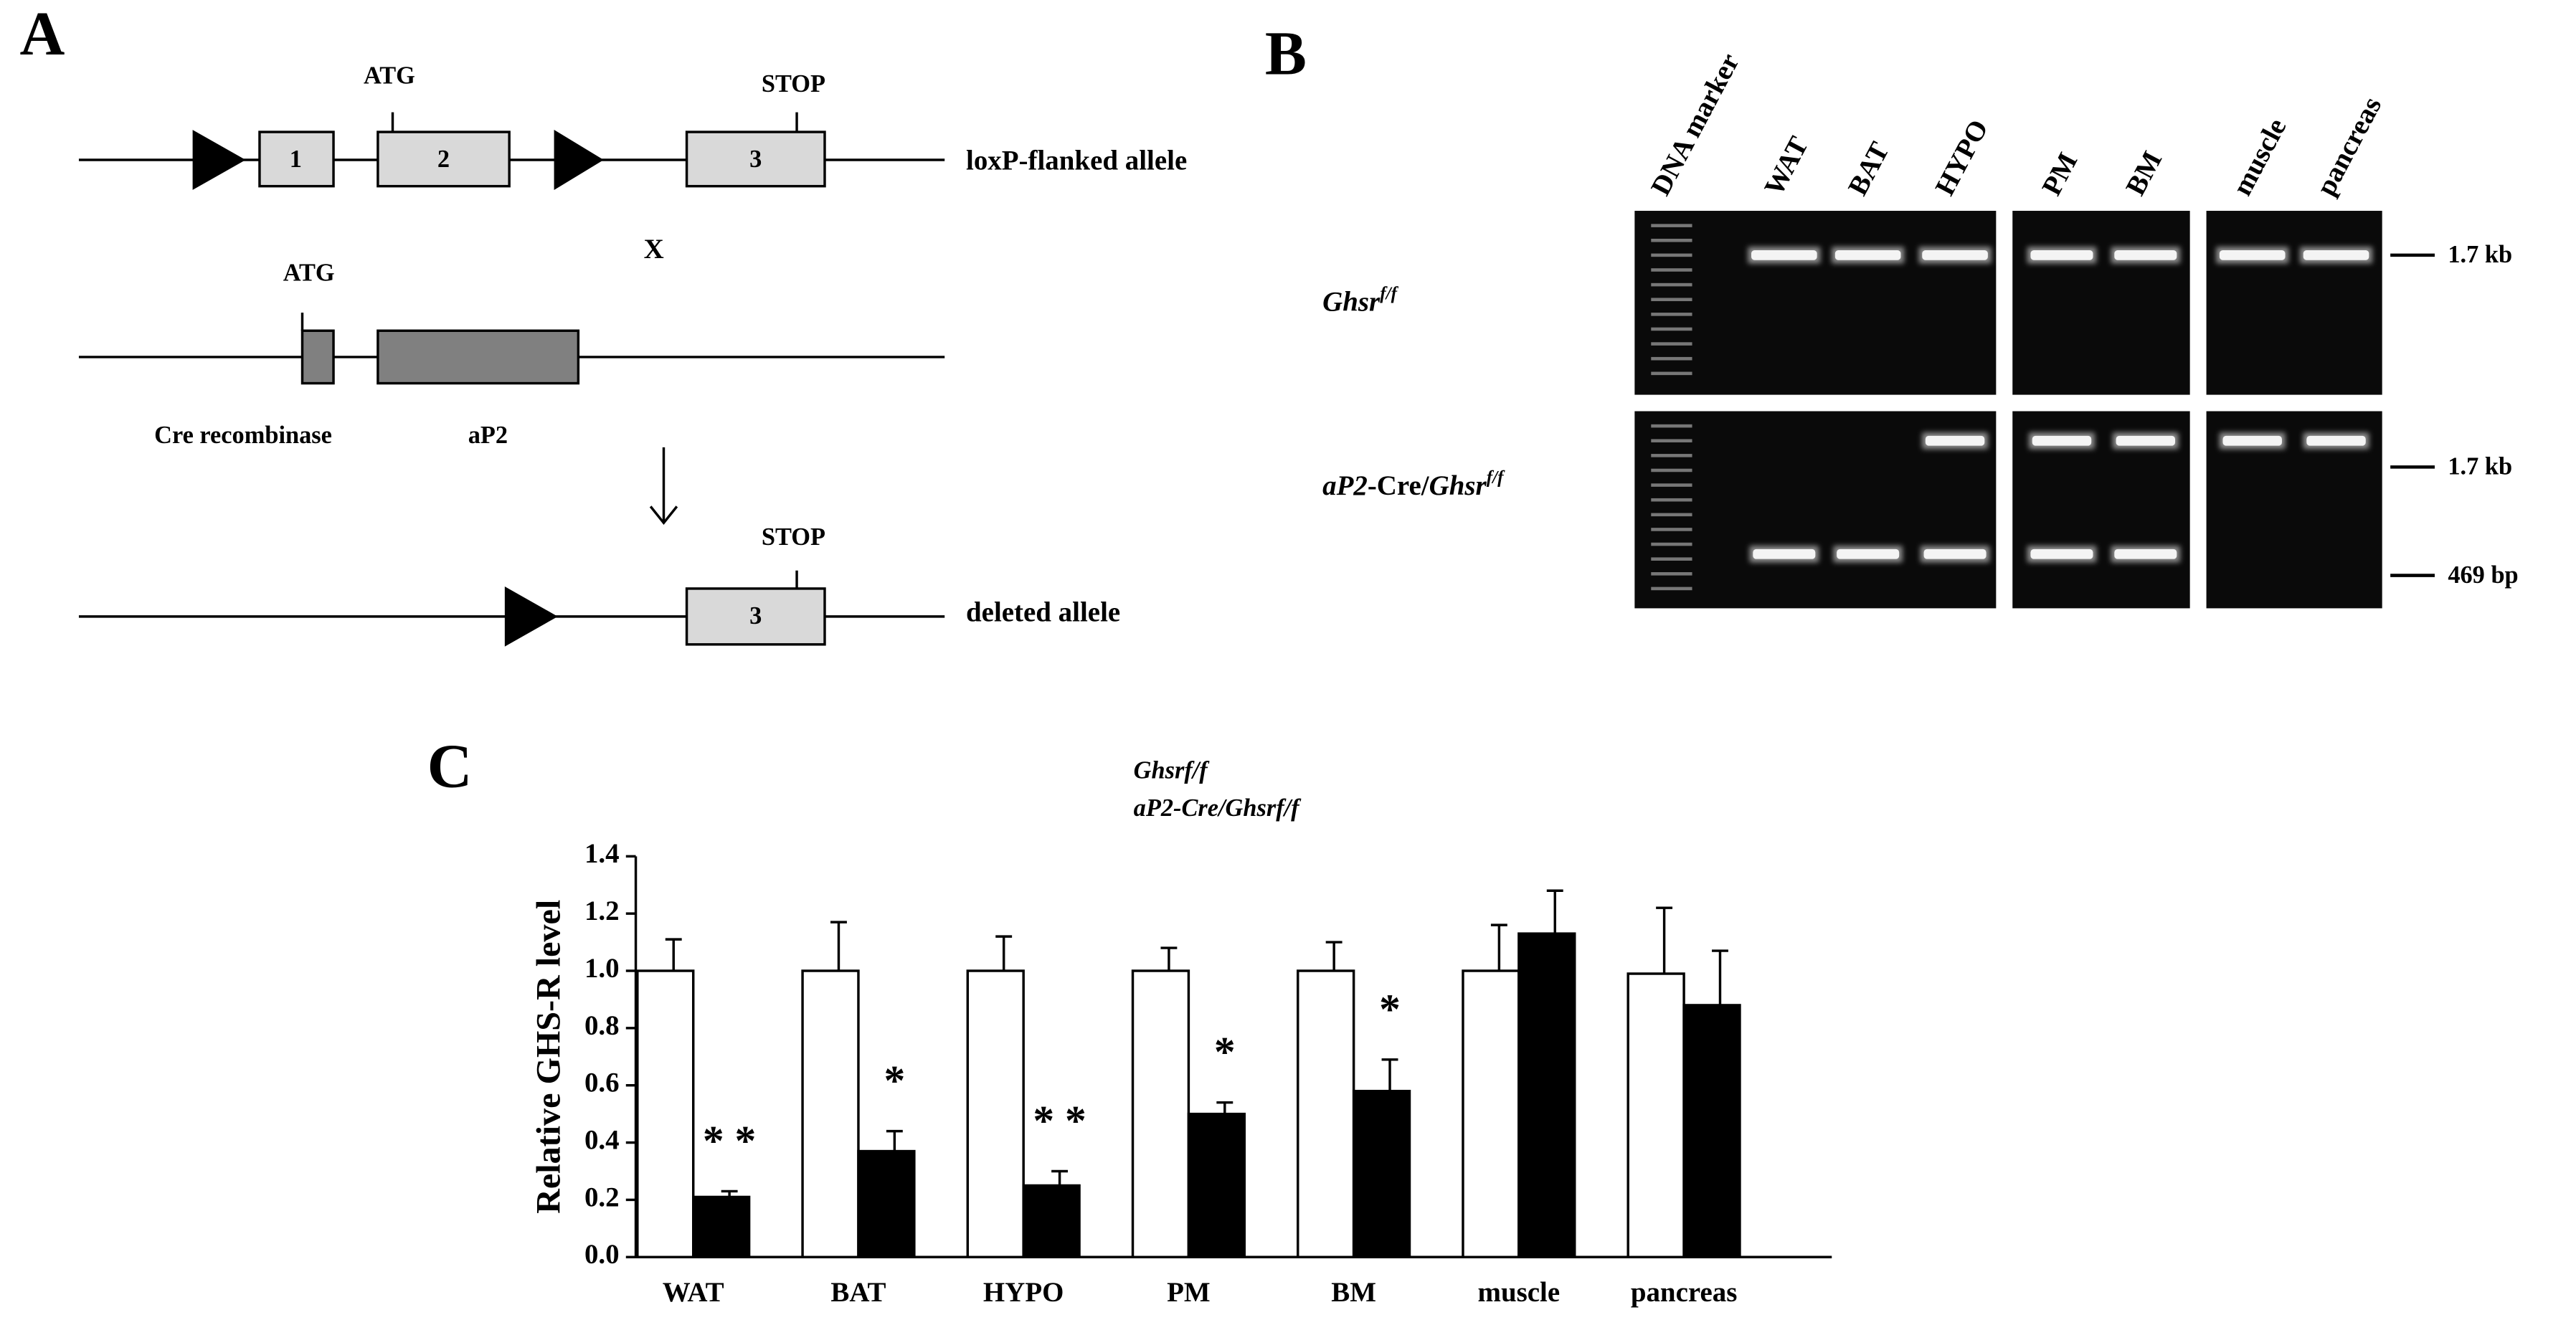 Image resolution: width=2576 pixels, height=1325 pixels. I want to click on gel, so click(2008, 410).